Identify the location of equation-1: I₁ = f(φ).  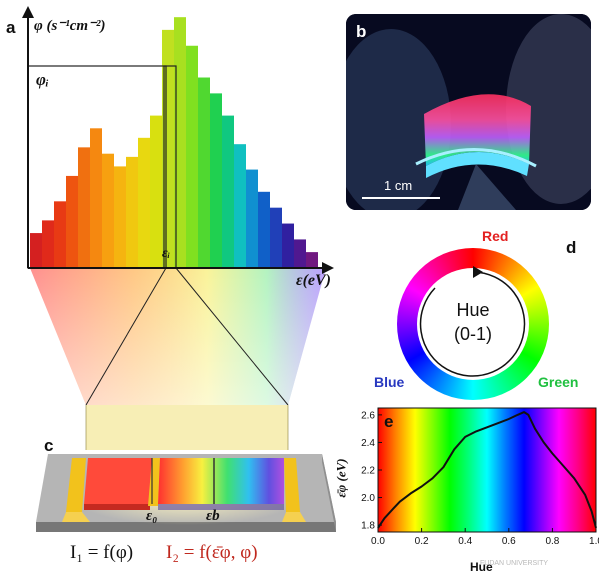
(102, 552).